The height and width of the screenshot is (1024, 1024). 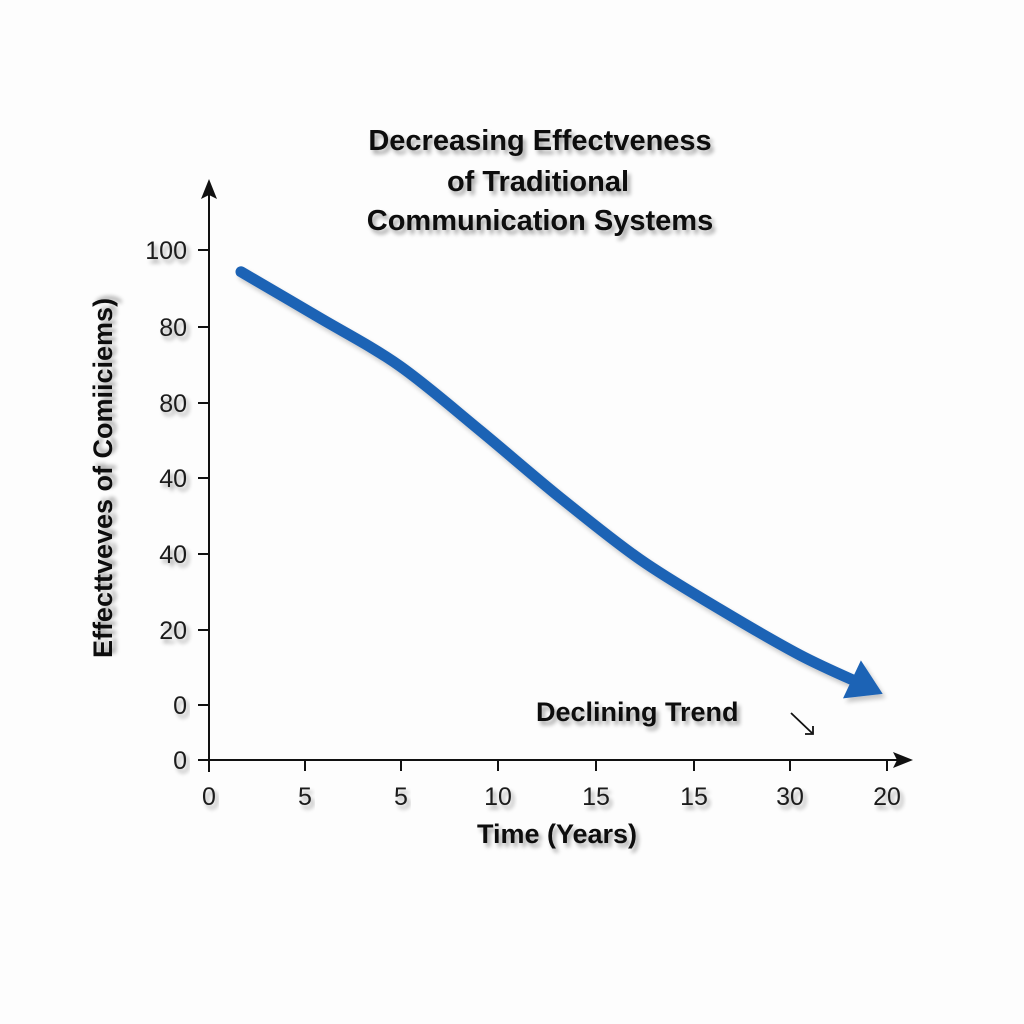 I want to click on x-ticks: 0 5 5 10 15 15 30 20, so click(x=551, y=785).